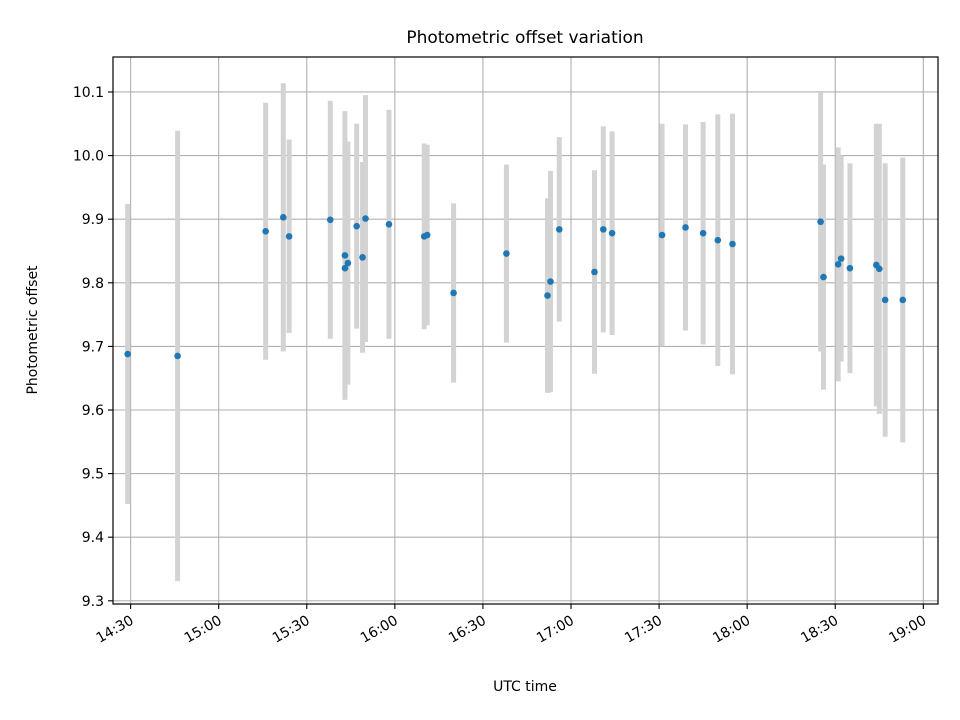 The image size is (960, 720). Describe the element at coordinates (524, 38) in the screenshot. I see `chart-title: Photometric offset variation` at that location.